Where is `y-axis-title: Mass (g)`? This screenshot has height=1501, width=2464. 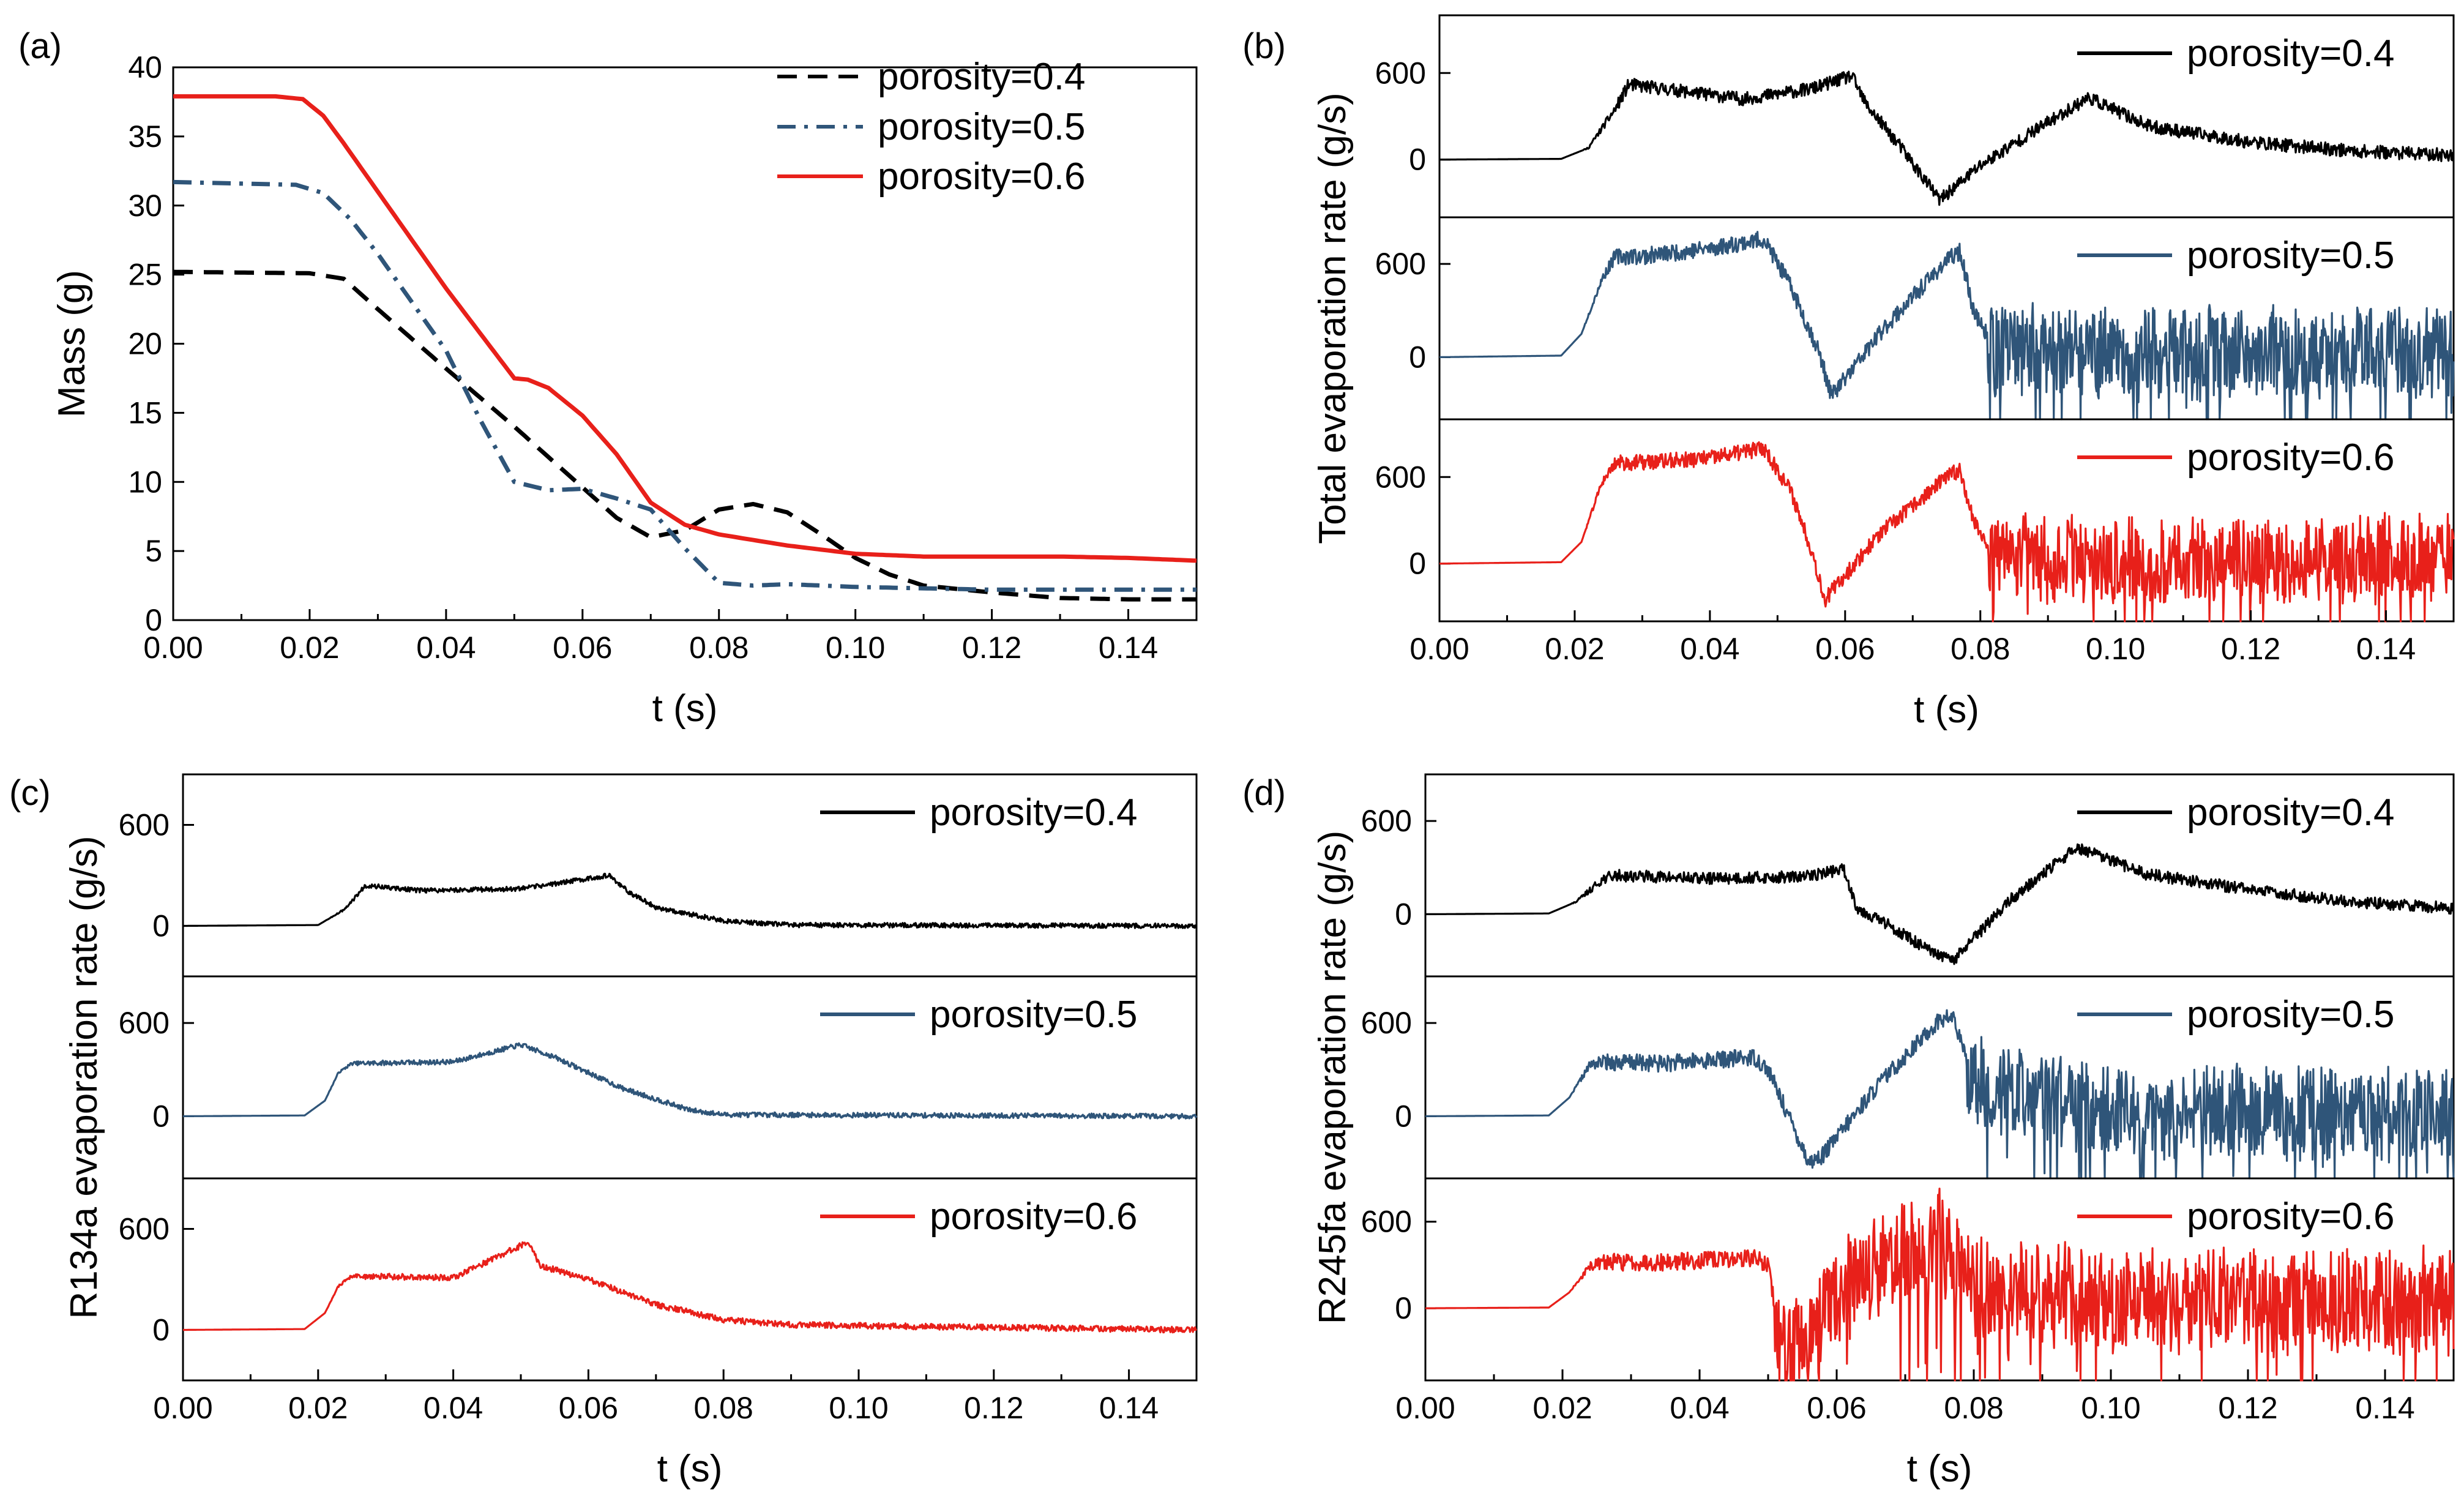 y-axis-title: Mass (g) is located at coordinates (72, 343).